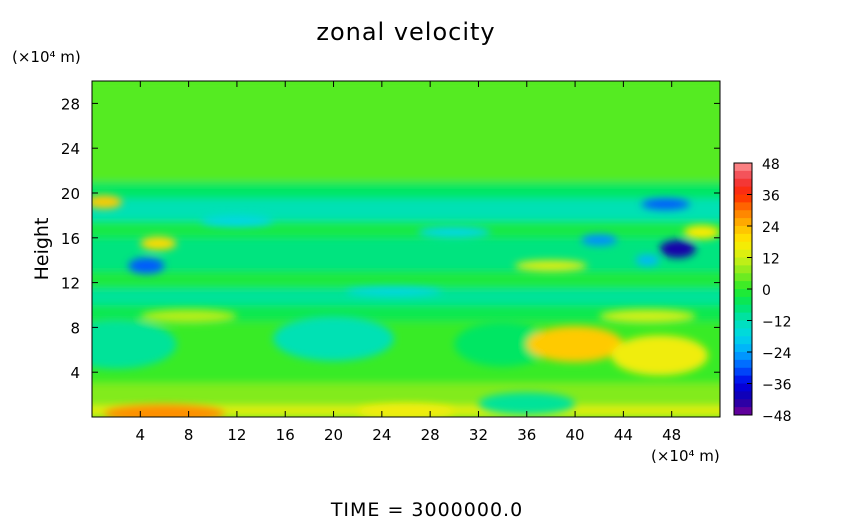 The height and width of the screenshot is (519, 854). Describe the element at coordinates (771, 165) in the screenshot. I see `colorbar-label: 48` at that location.